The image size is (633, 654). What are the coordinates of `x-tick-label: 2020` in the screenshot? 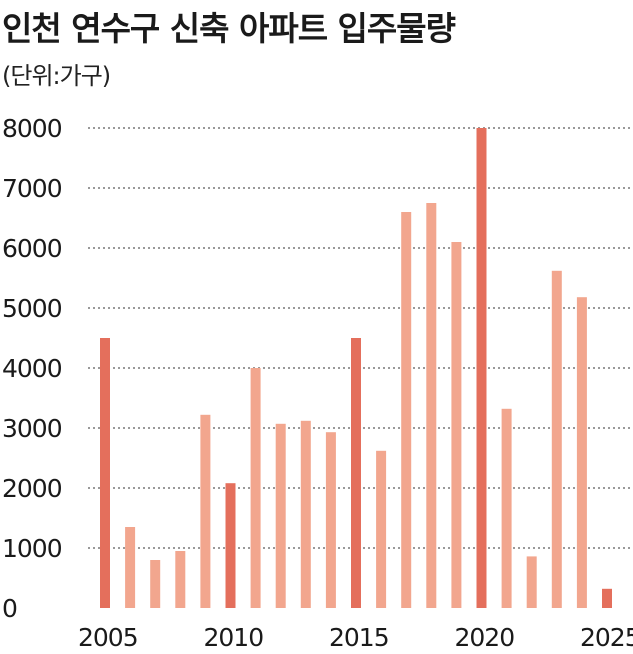 It's located at (485, 637).